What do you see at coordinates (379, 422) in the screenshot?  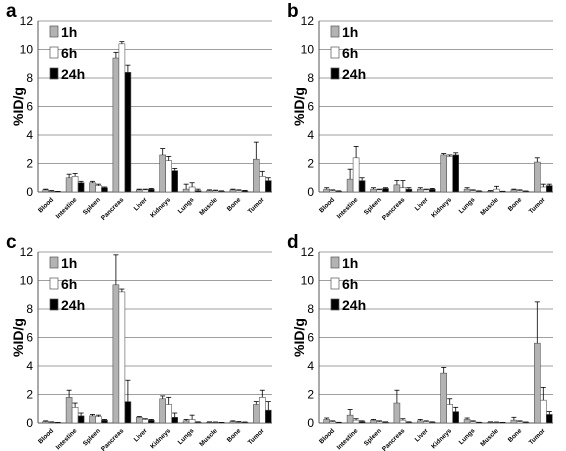 I see `bar-6h-spleen` at bounding box center [379, 422].